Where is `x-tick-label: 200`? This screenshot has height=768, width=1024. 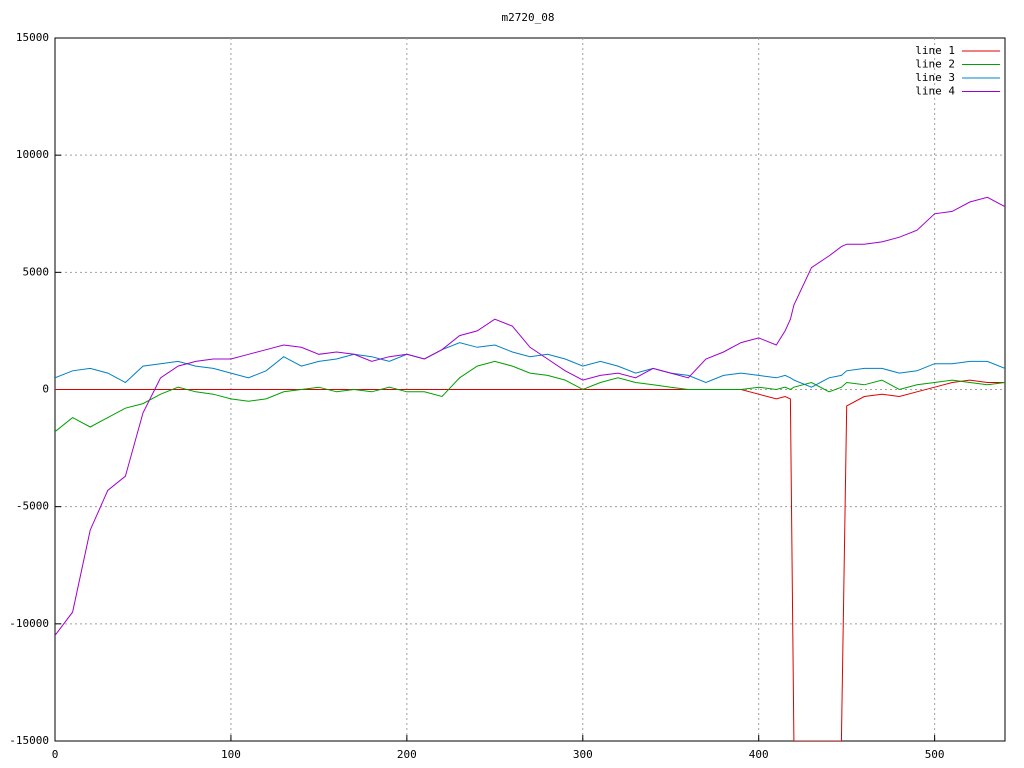 x-tick-label: 200 is located at coordinates (407, 754).